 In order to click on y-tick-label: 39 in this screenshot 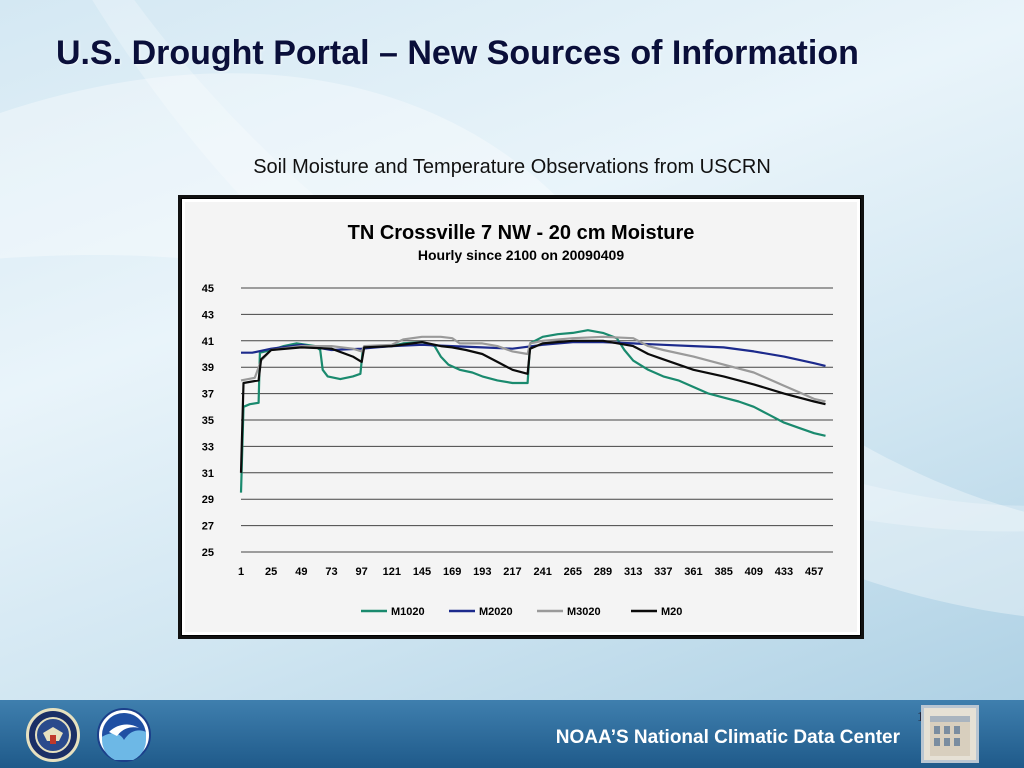, I will do `click(208, 368)`.